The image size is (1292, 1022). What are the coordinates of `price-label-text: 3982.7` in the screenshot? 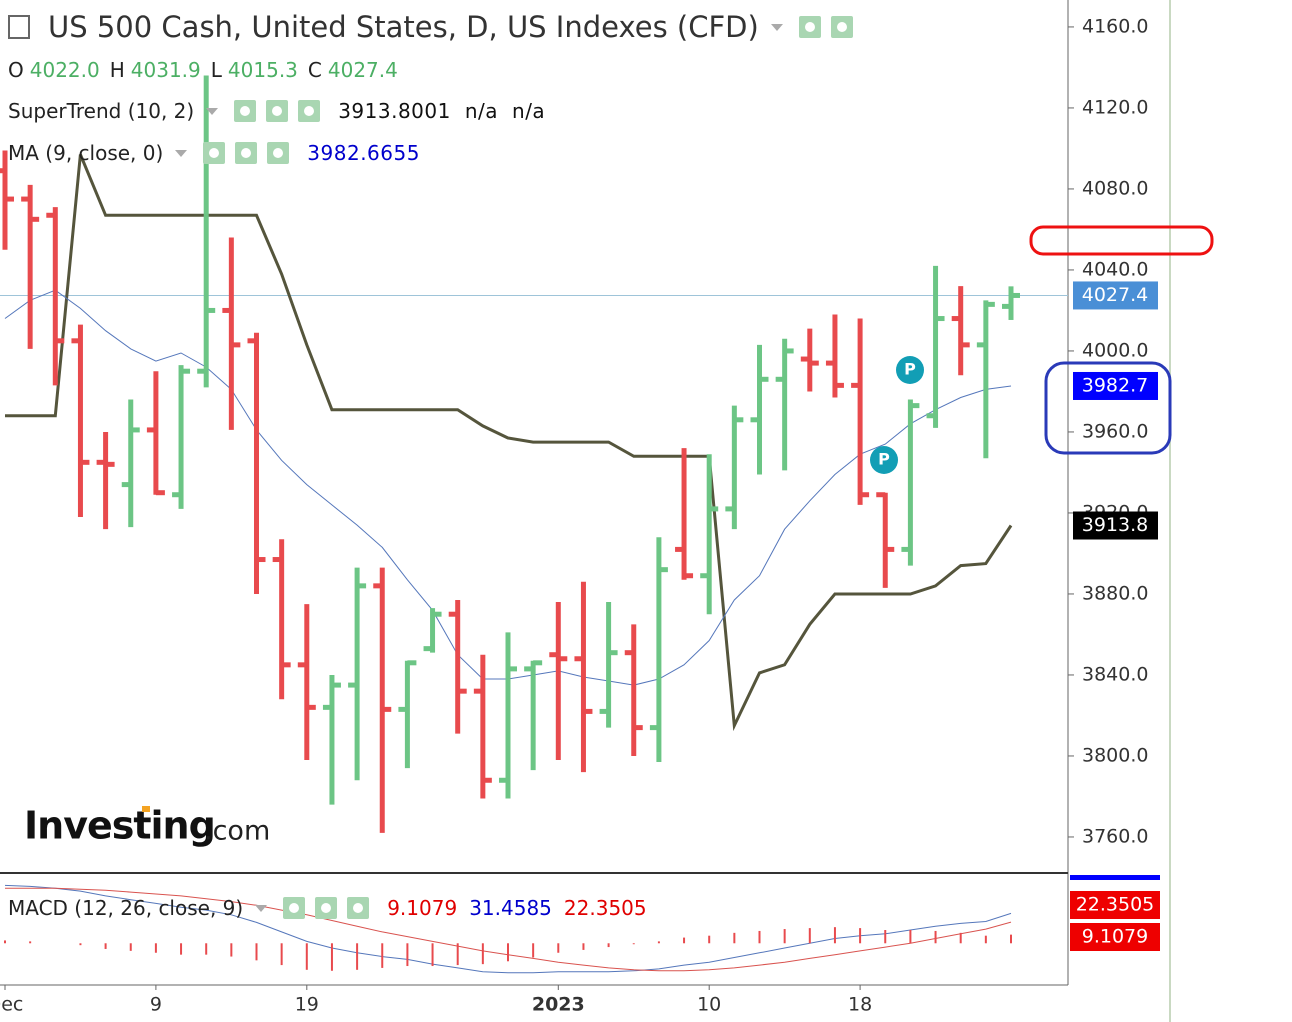 It's located at (1115, 385).